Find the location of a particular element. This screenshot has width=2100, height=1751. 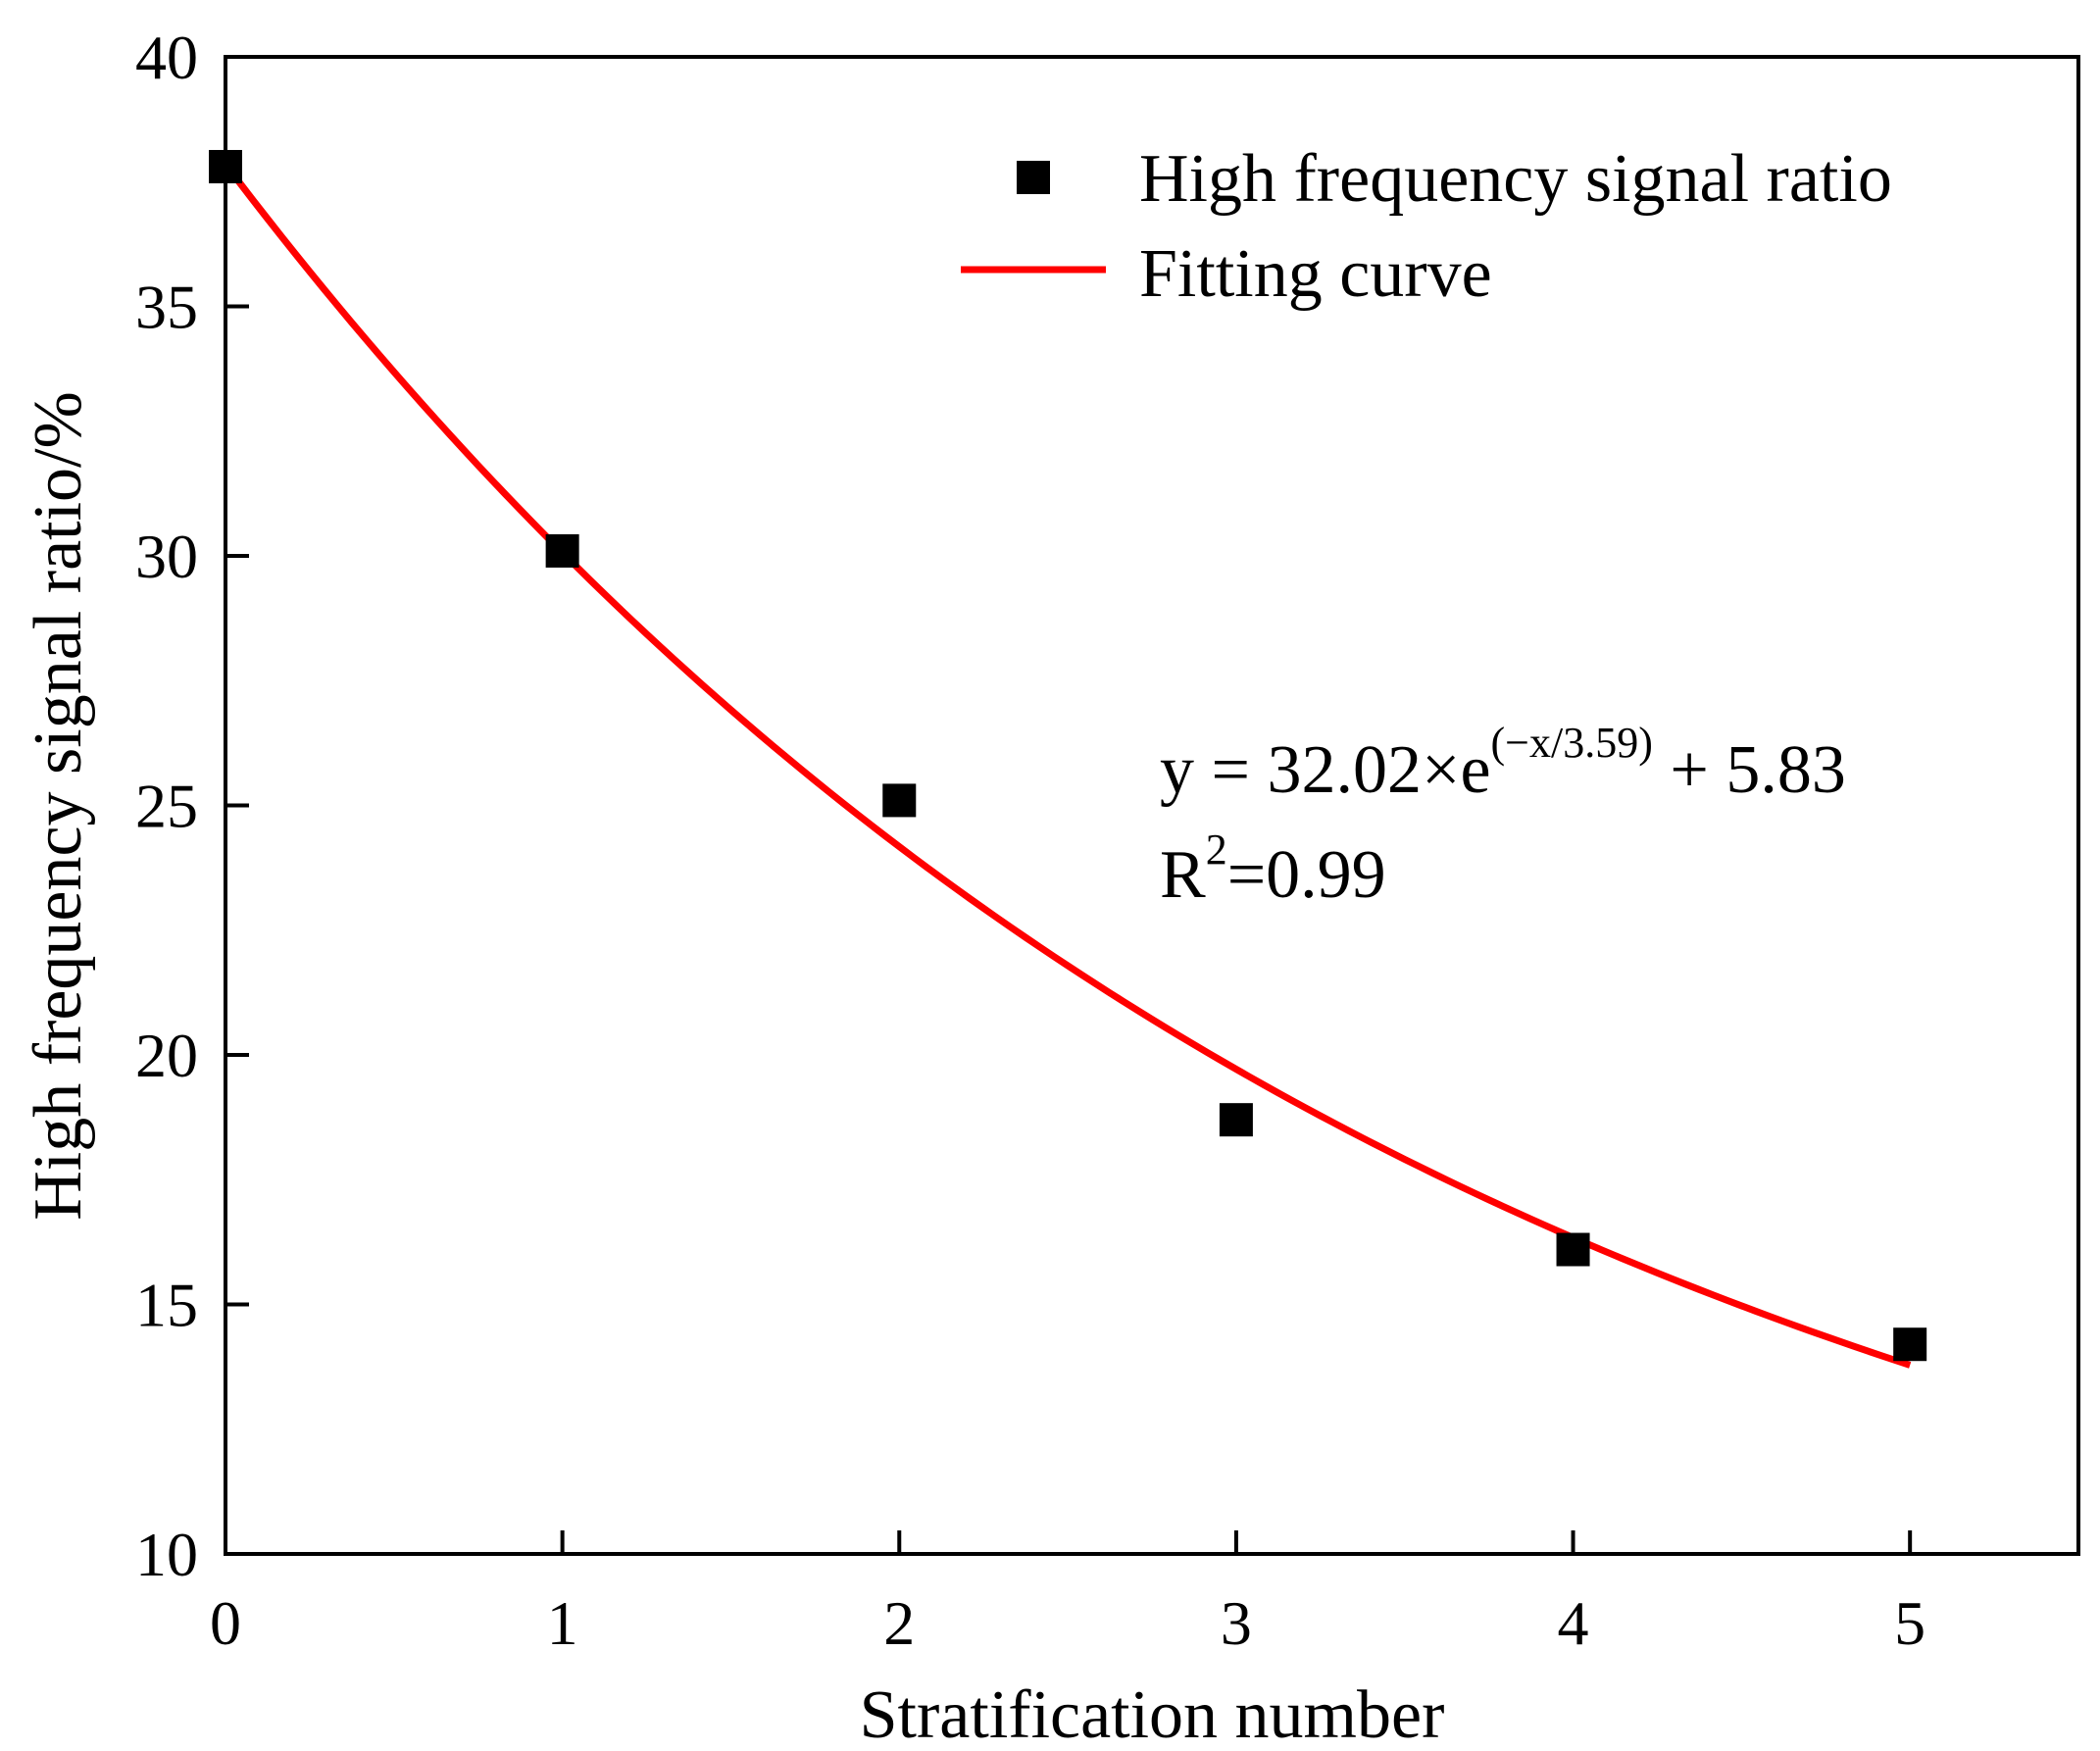

y-tick-label-10: 10 is located at coordinates (166, 1554).